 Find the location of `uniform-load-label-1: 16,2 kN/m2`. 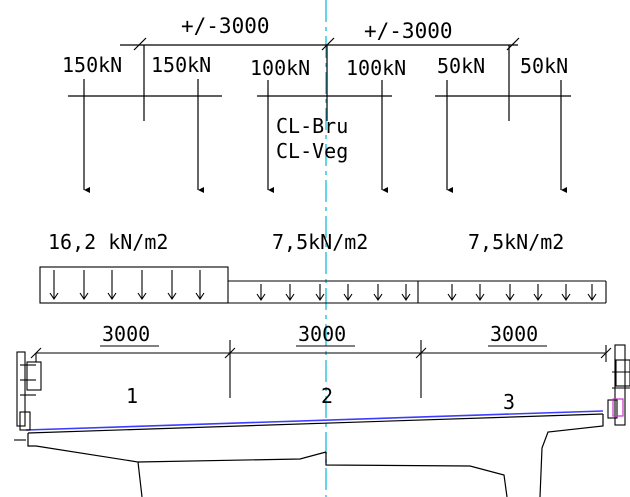

uniform-load-label-1: 16,2 kN/m2 is located at coordinates (108, 242).